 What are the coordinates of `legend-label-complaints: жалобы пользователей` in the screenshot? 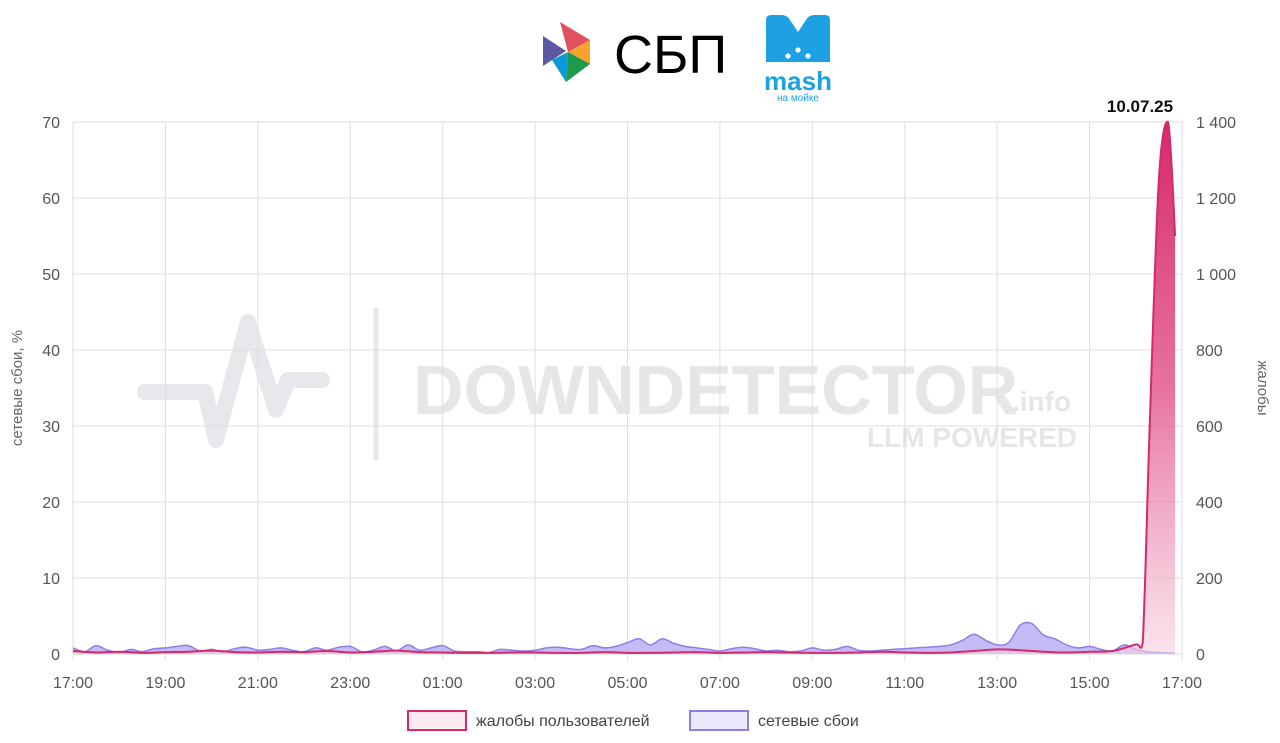 It's located at (563, 721).